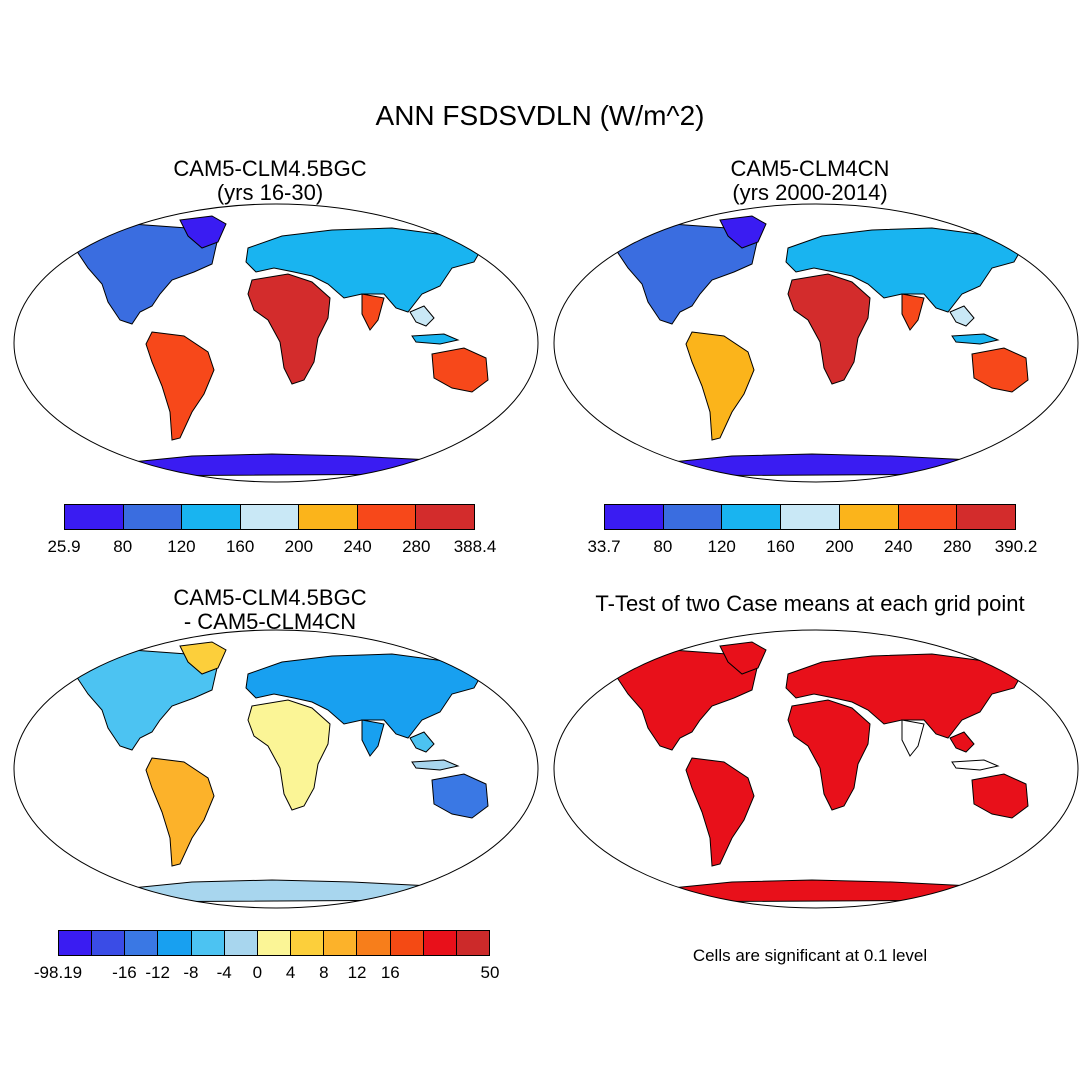 The width and height of the screenshot is (1080, 1080). What do you see at coordinates (1016, 546) in the screenshot?
I see `colorbar-tick-label: 390.2` at bounding box center [1016, 546].